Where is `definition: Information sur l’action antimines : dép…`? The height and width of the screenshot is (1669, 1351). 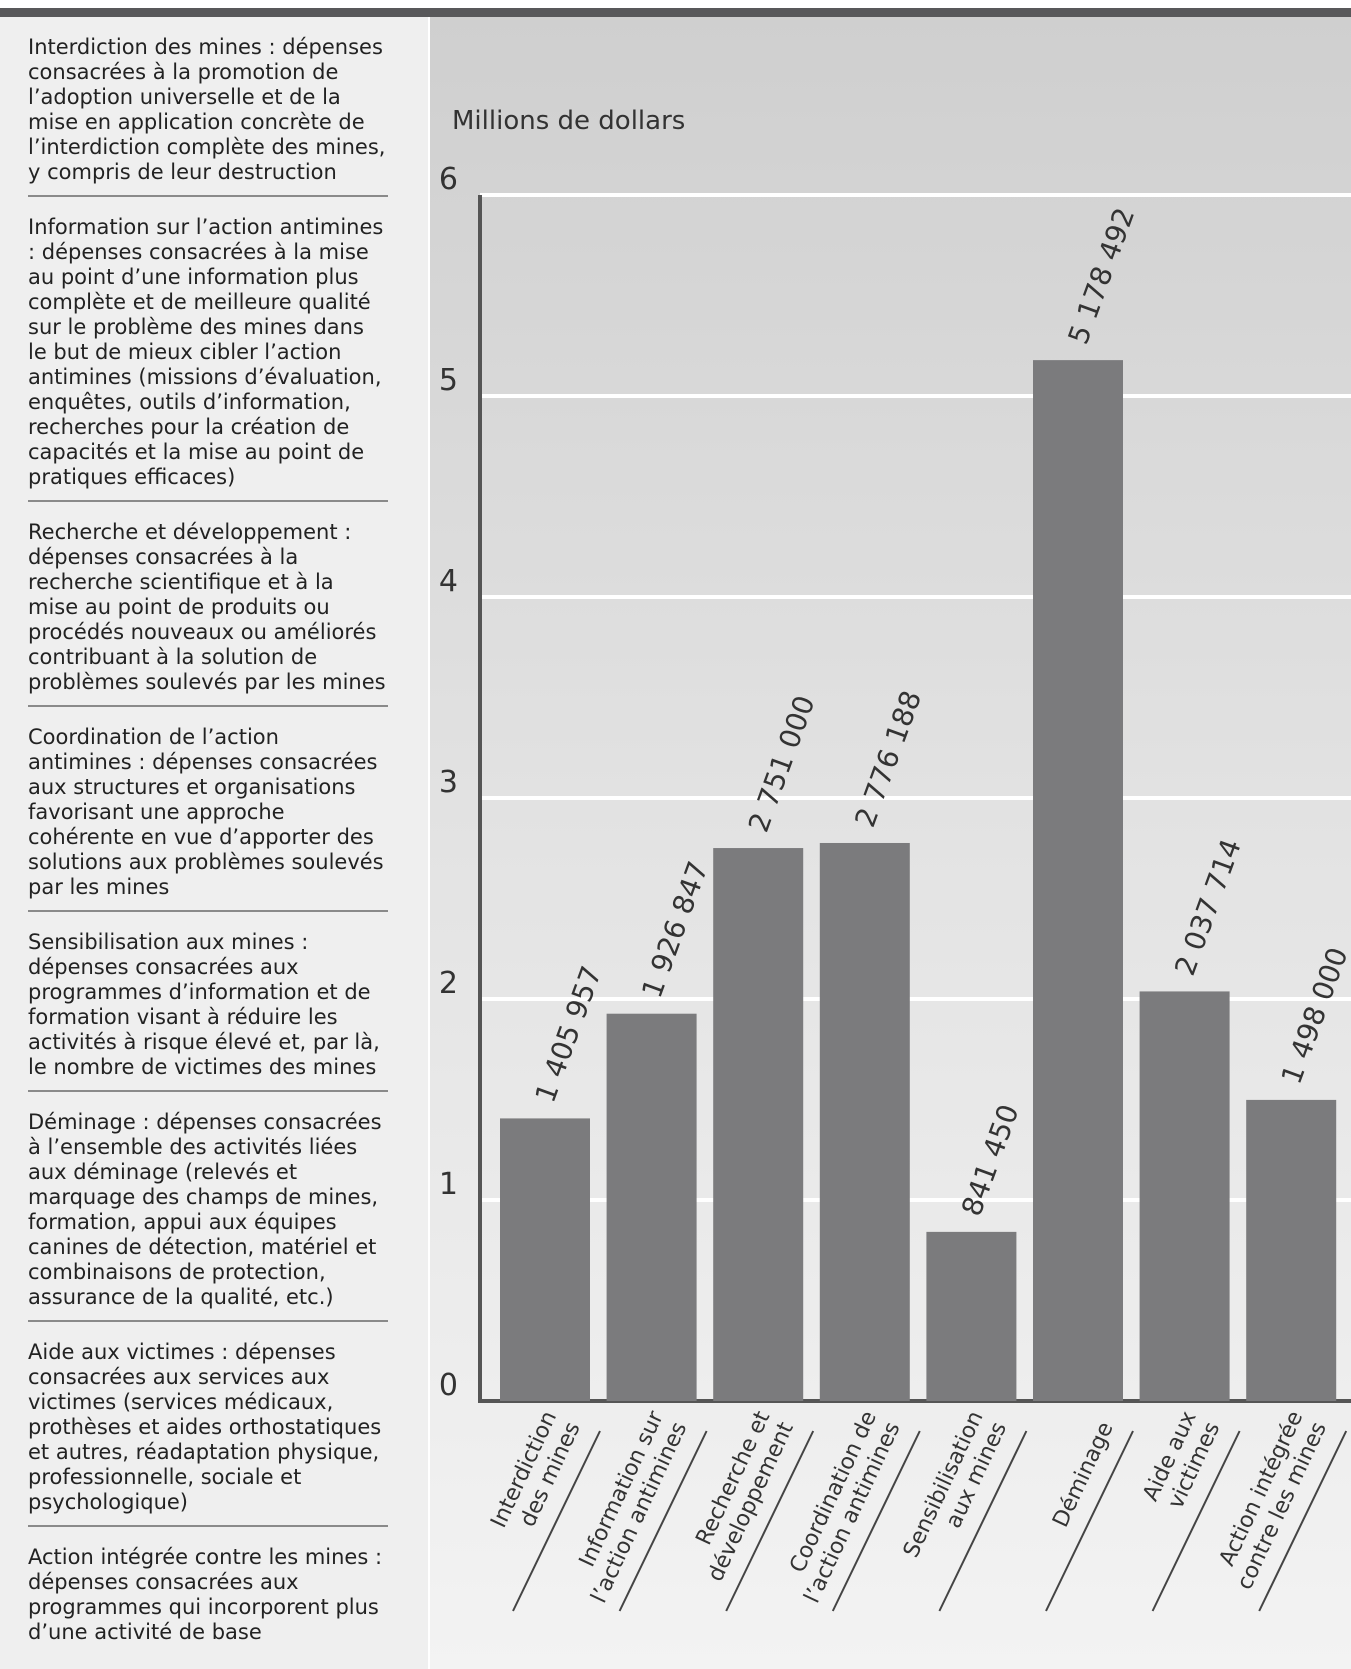
definition: Information sur l’action antimines : dép… is located at coordinates (208, 349).